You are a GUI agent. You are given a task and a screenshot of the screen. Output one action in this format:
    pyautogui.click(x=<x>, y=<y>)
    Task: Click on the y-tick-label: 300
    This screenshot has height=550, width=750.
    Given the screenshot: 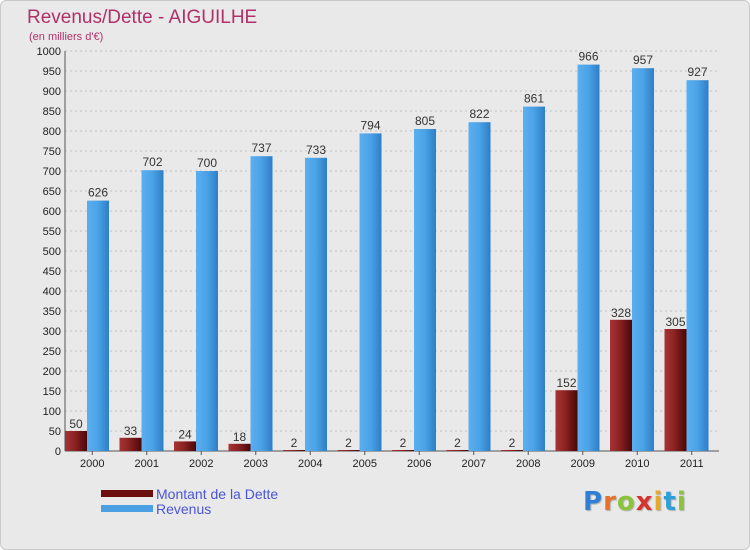 What is the action you would take?
    pyautogui.click(x=52, y=332)
    